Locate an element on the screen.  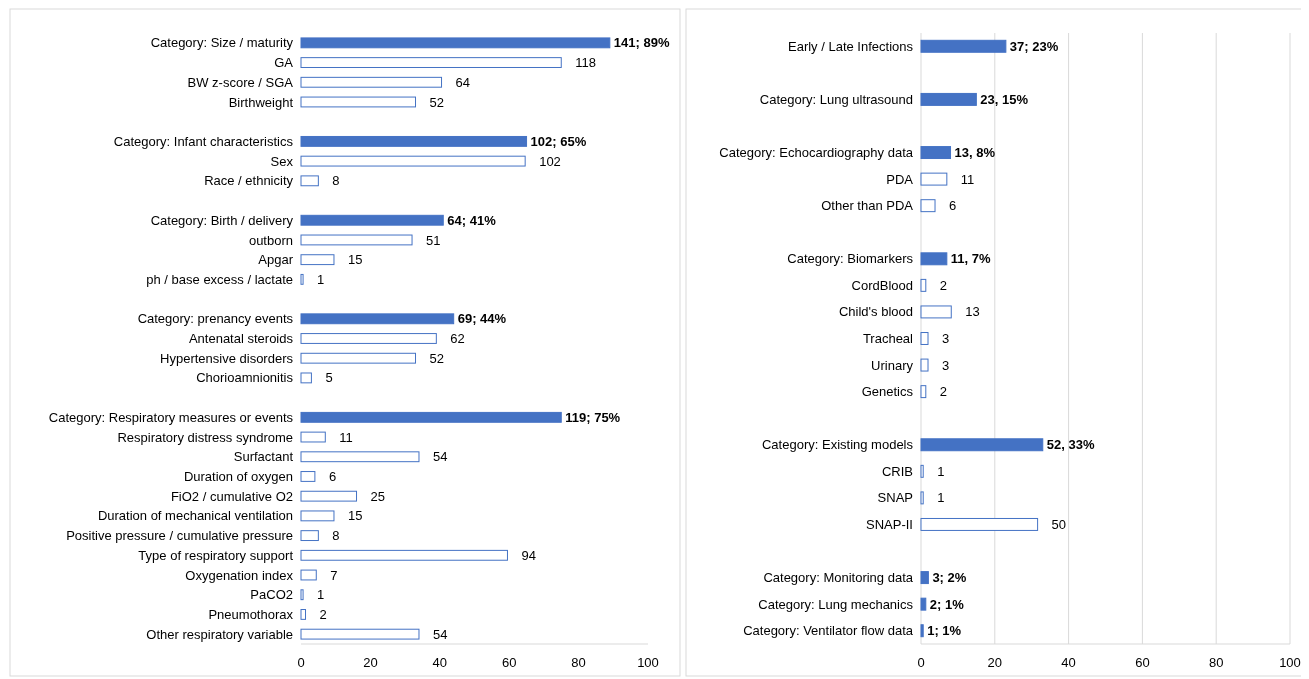
data-label: 13, 8% is located at coordinates (975, 153).